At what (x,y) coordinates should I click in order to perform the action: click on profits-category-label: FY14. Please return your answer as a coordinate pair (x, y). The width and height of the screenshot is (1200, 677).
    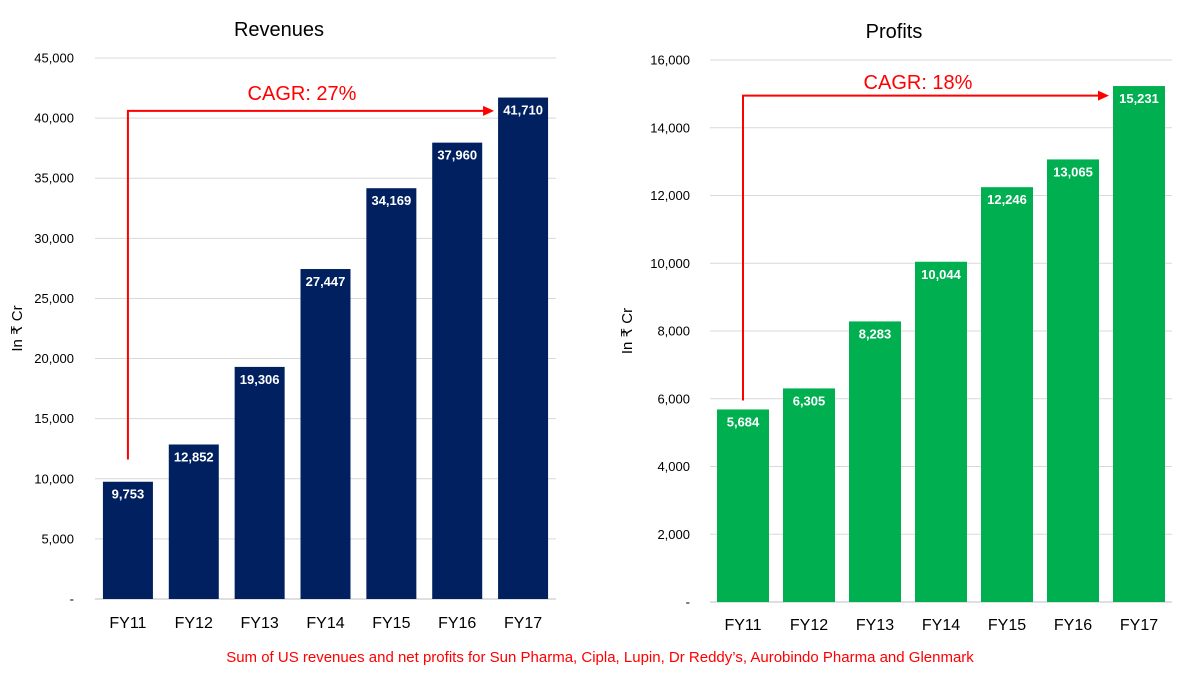
    Looking at the image, I should click on (941, 625).